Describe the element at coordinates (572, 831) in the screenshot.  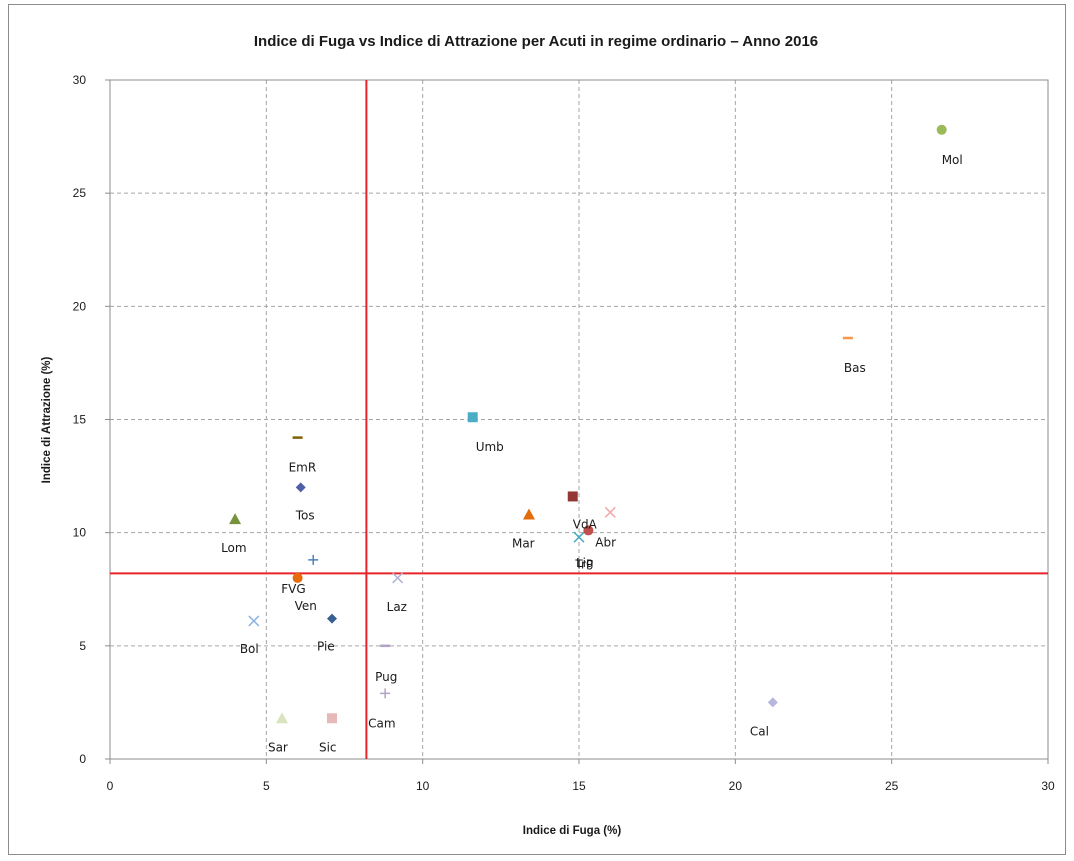
I see `x-axis-title: Indice di Fuga (%)` at that location.